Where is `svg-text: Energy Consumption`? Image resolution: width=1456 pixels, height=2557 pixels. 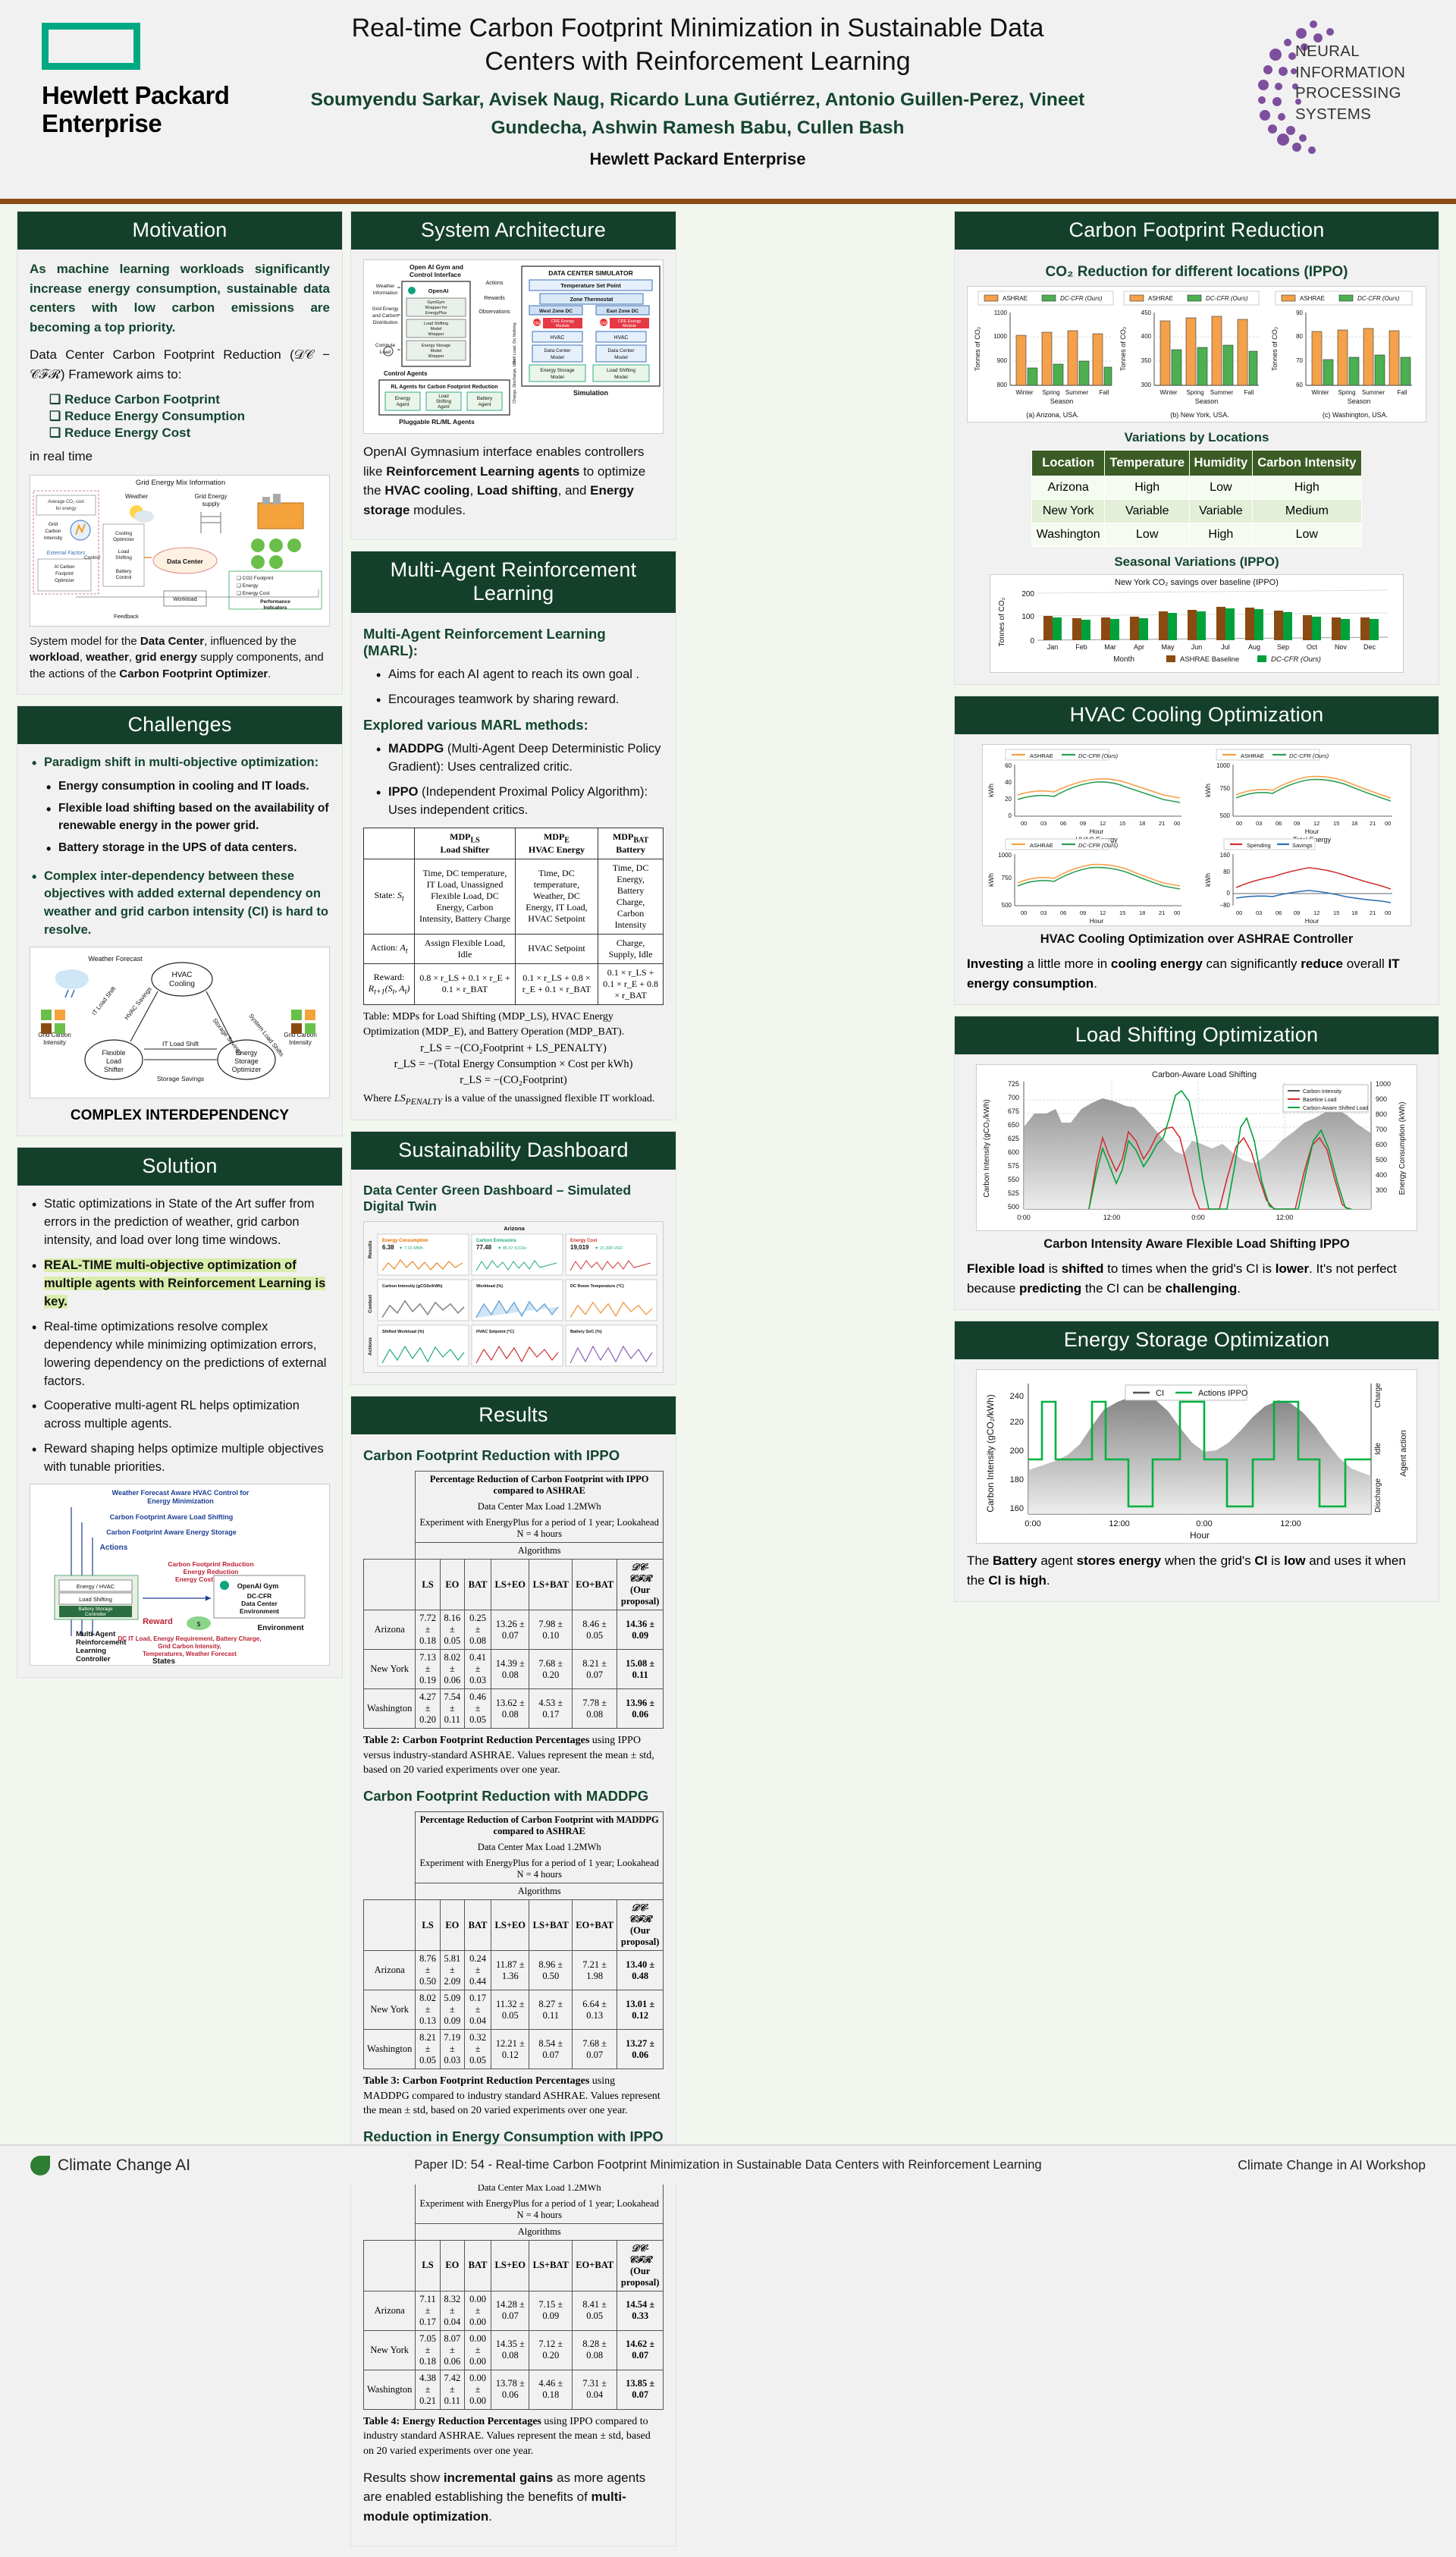 svg-text: Energy Consumption is located at coordinates (405, 1241).